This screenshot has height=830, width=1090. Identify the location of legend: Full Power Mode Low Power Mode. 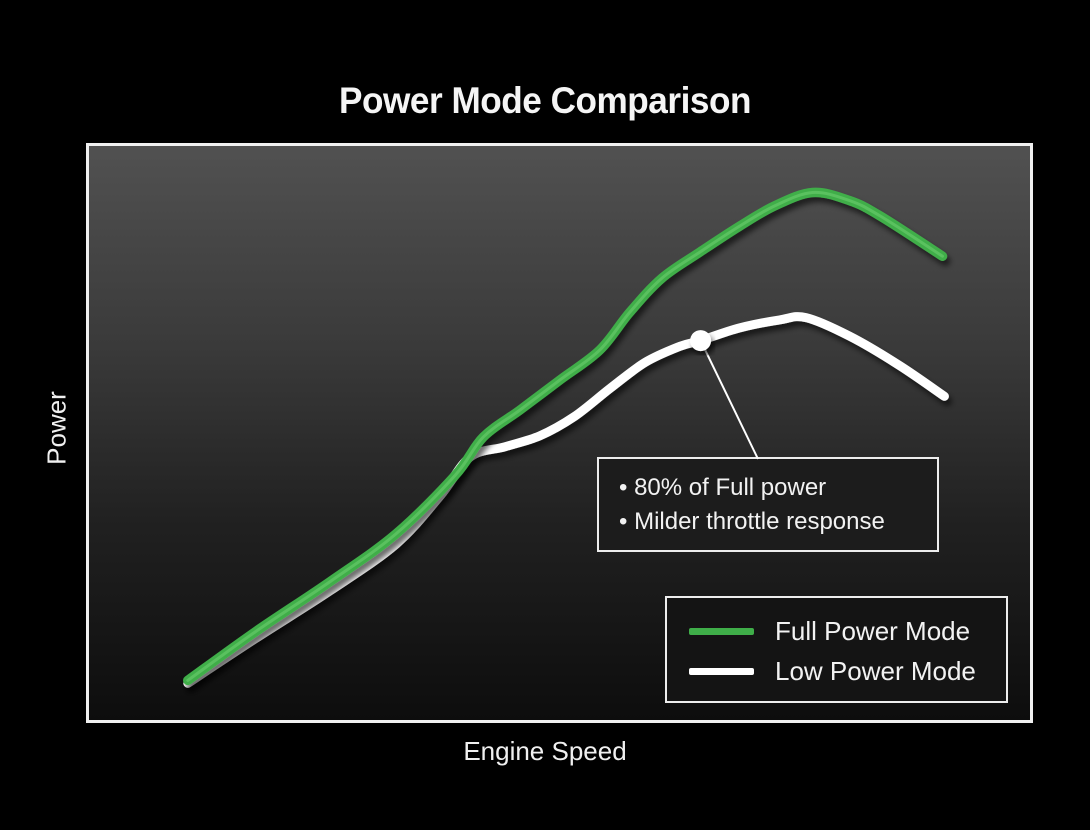
(836, 649).